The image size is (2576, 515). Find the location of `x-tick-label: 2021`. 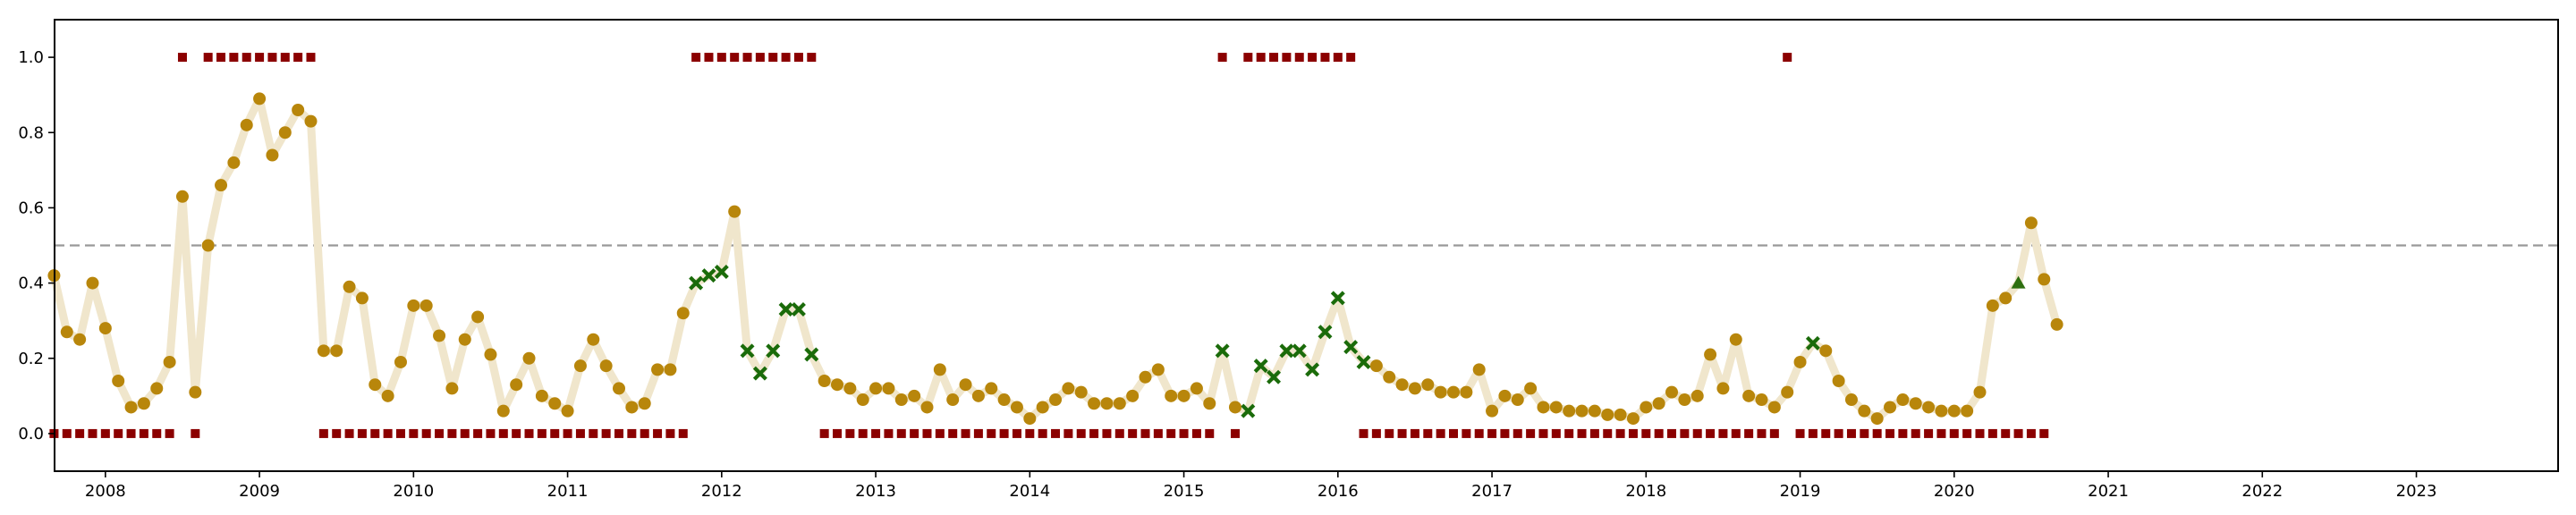

x-tick-label: 2021 is located at coordinates (2108, 491).